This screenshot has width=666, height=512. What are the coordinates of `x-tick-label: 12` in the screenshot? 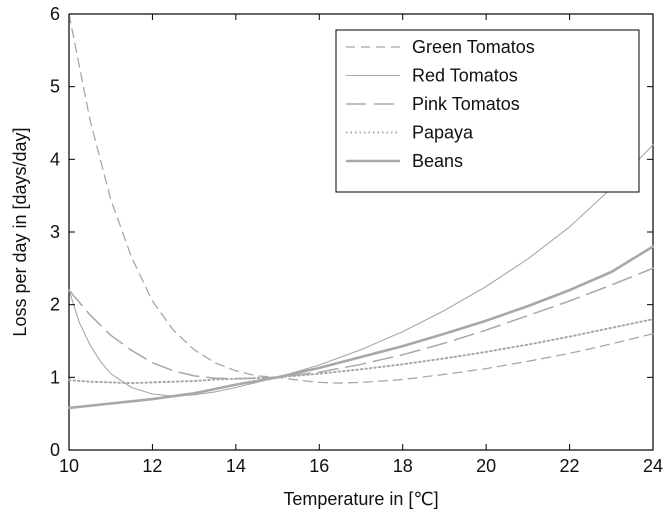 It's located at (152, 466).